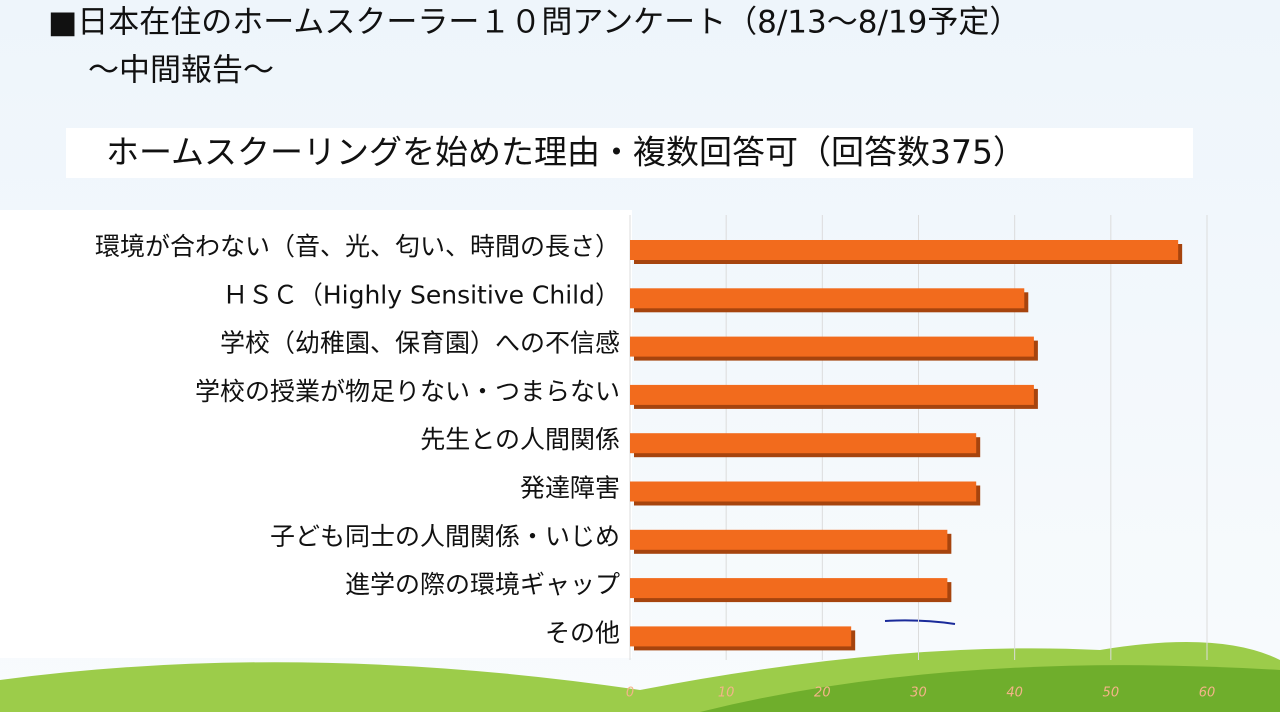 This screenshot has width=1280, height=712. I want to click on y-tick-label: 発達障害, so click(570, 488).